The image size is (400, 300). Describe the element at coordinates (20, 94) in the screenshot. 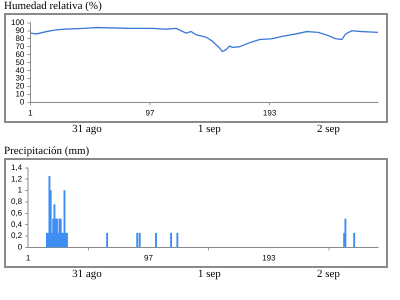

I see `y-tick-label: 10` at that location.